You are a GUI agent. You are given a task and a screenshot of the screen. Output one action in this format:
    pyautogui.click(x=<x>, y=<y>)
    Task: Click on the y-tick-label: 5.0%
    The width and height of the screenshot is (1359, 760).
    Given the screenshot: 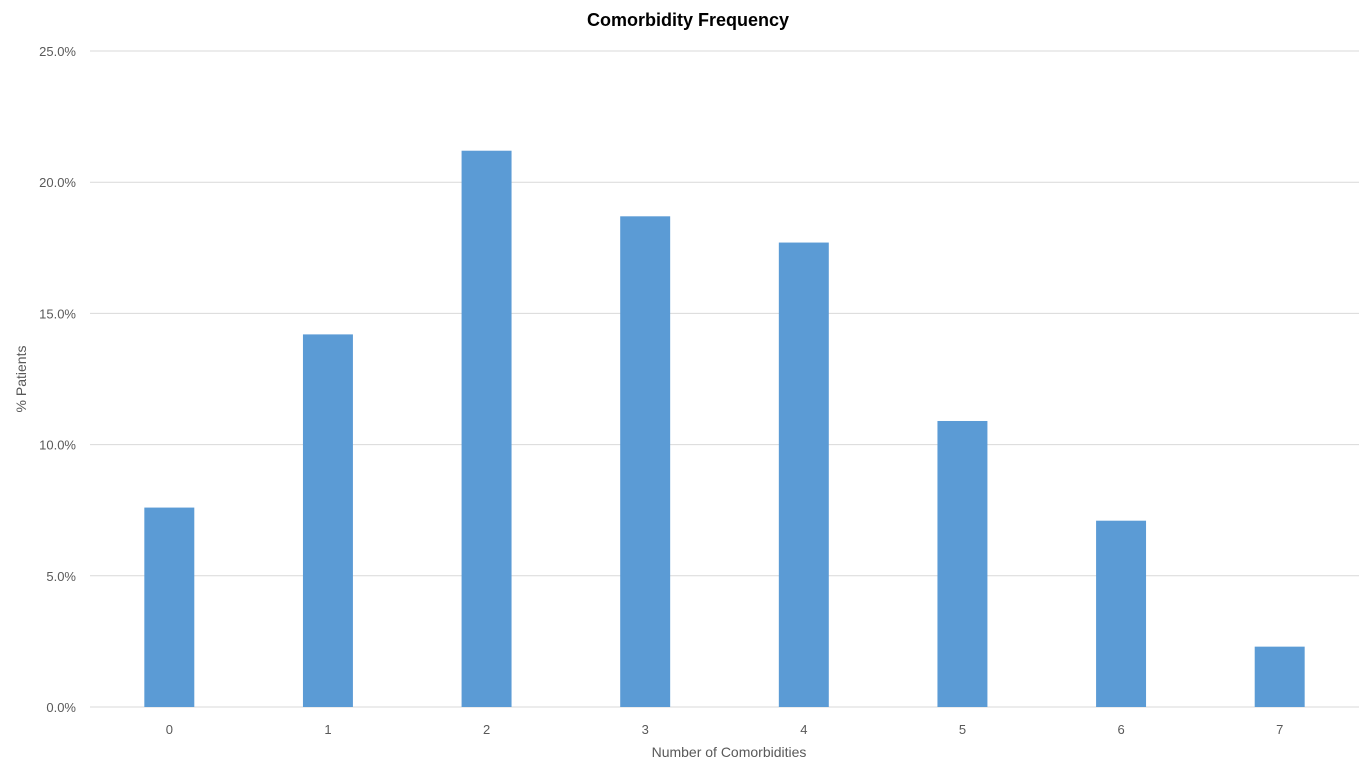 What is the action you would take?
    pyautogui.click(x=61, y=576)
    